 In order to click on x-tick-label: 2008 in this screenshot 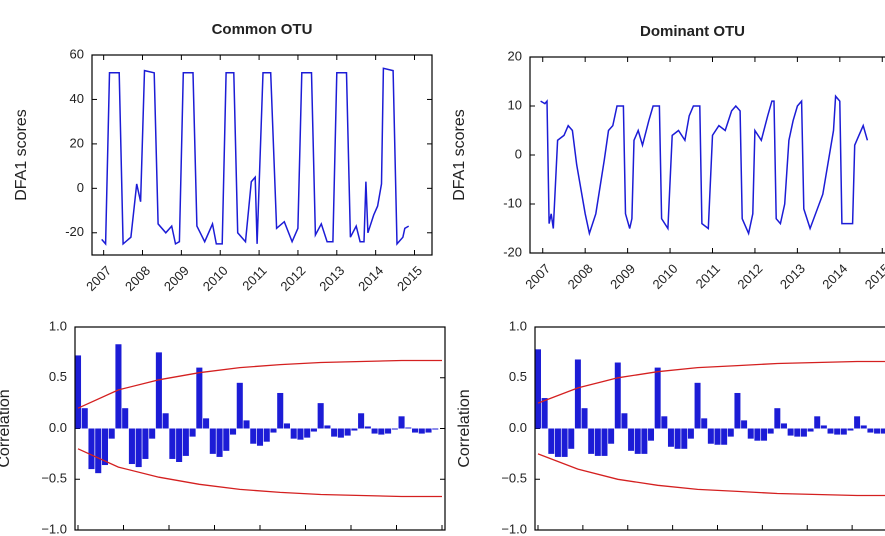, I will do `click(137, 278)`.